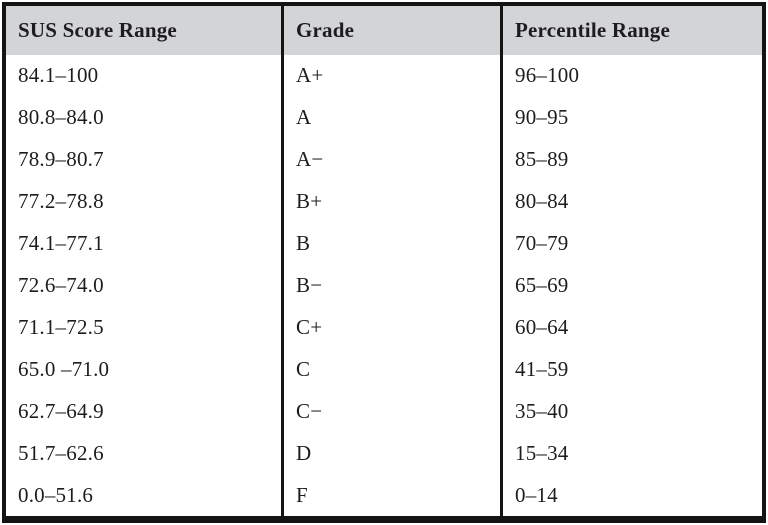 The height and width of the screenshot is (525, 768). What do you see at coordinates (390, 453) in the screenshot?
I see `cell-grade: D` at bounding box center [390, 453].